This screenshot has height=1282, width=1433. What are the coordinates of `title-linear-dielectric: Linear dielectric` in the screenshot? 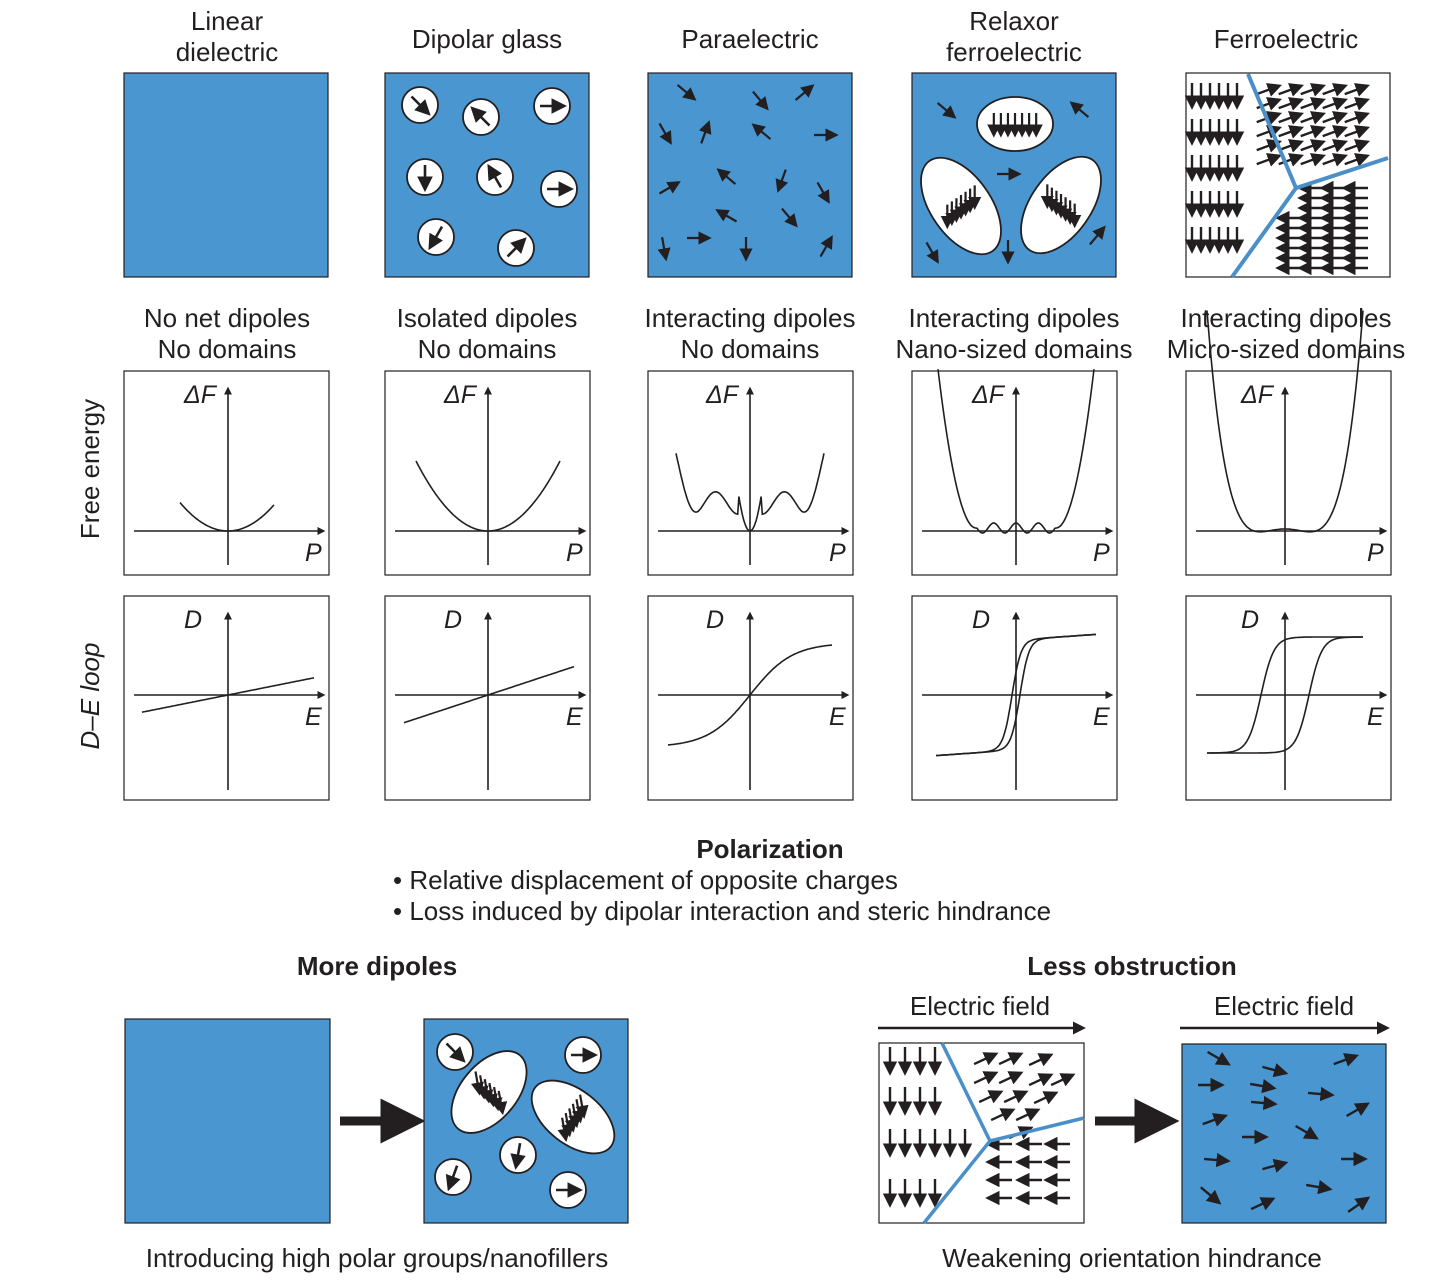 It's located at (227, 37).